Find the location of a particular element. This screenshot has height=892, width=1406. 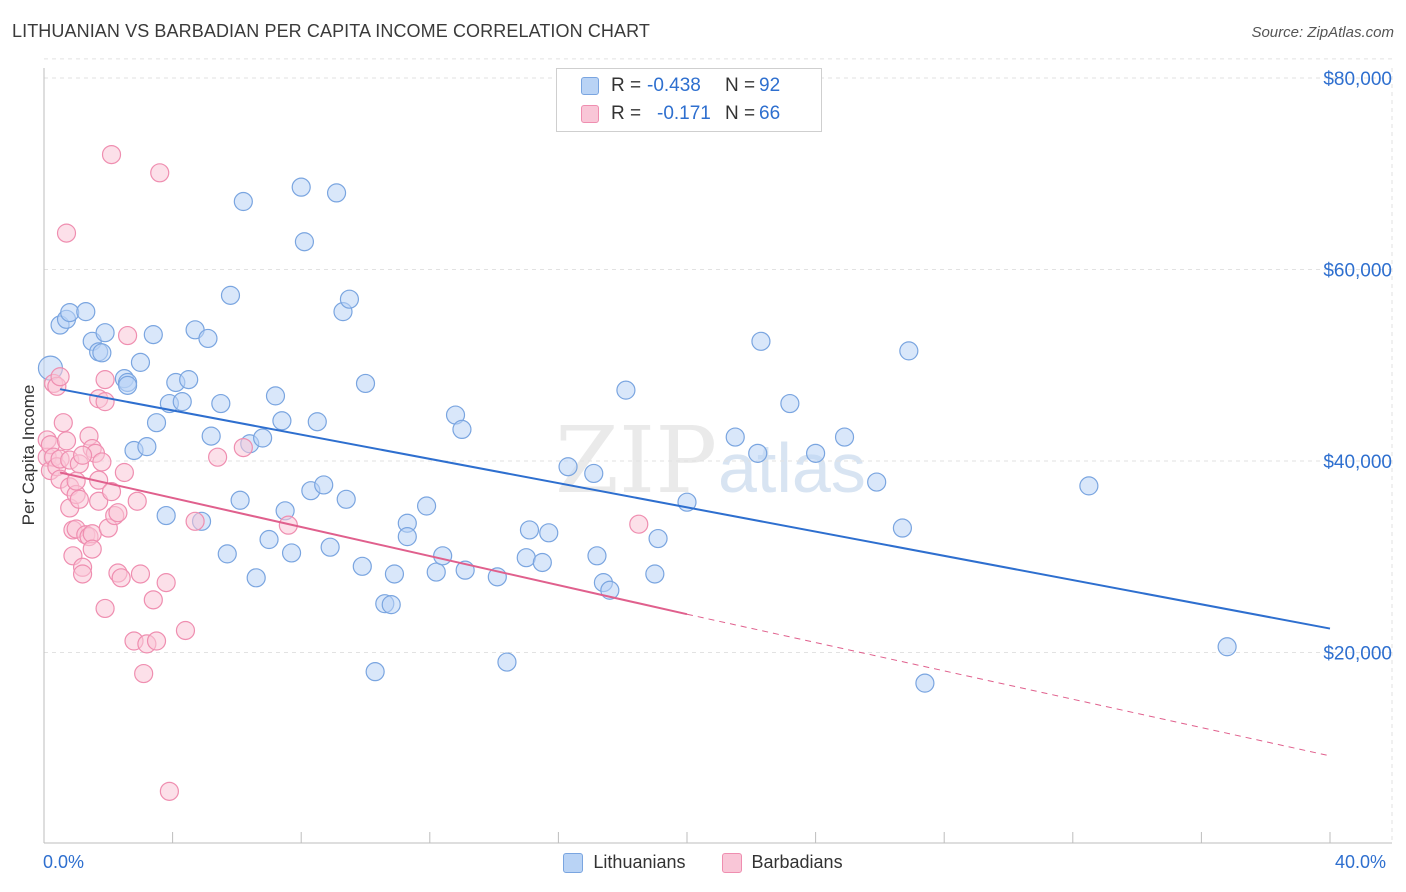

n-label: N = is located at coordinates (740, 85).